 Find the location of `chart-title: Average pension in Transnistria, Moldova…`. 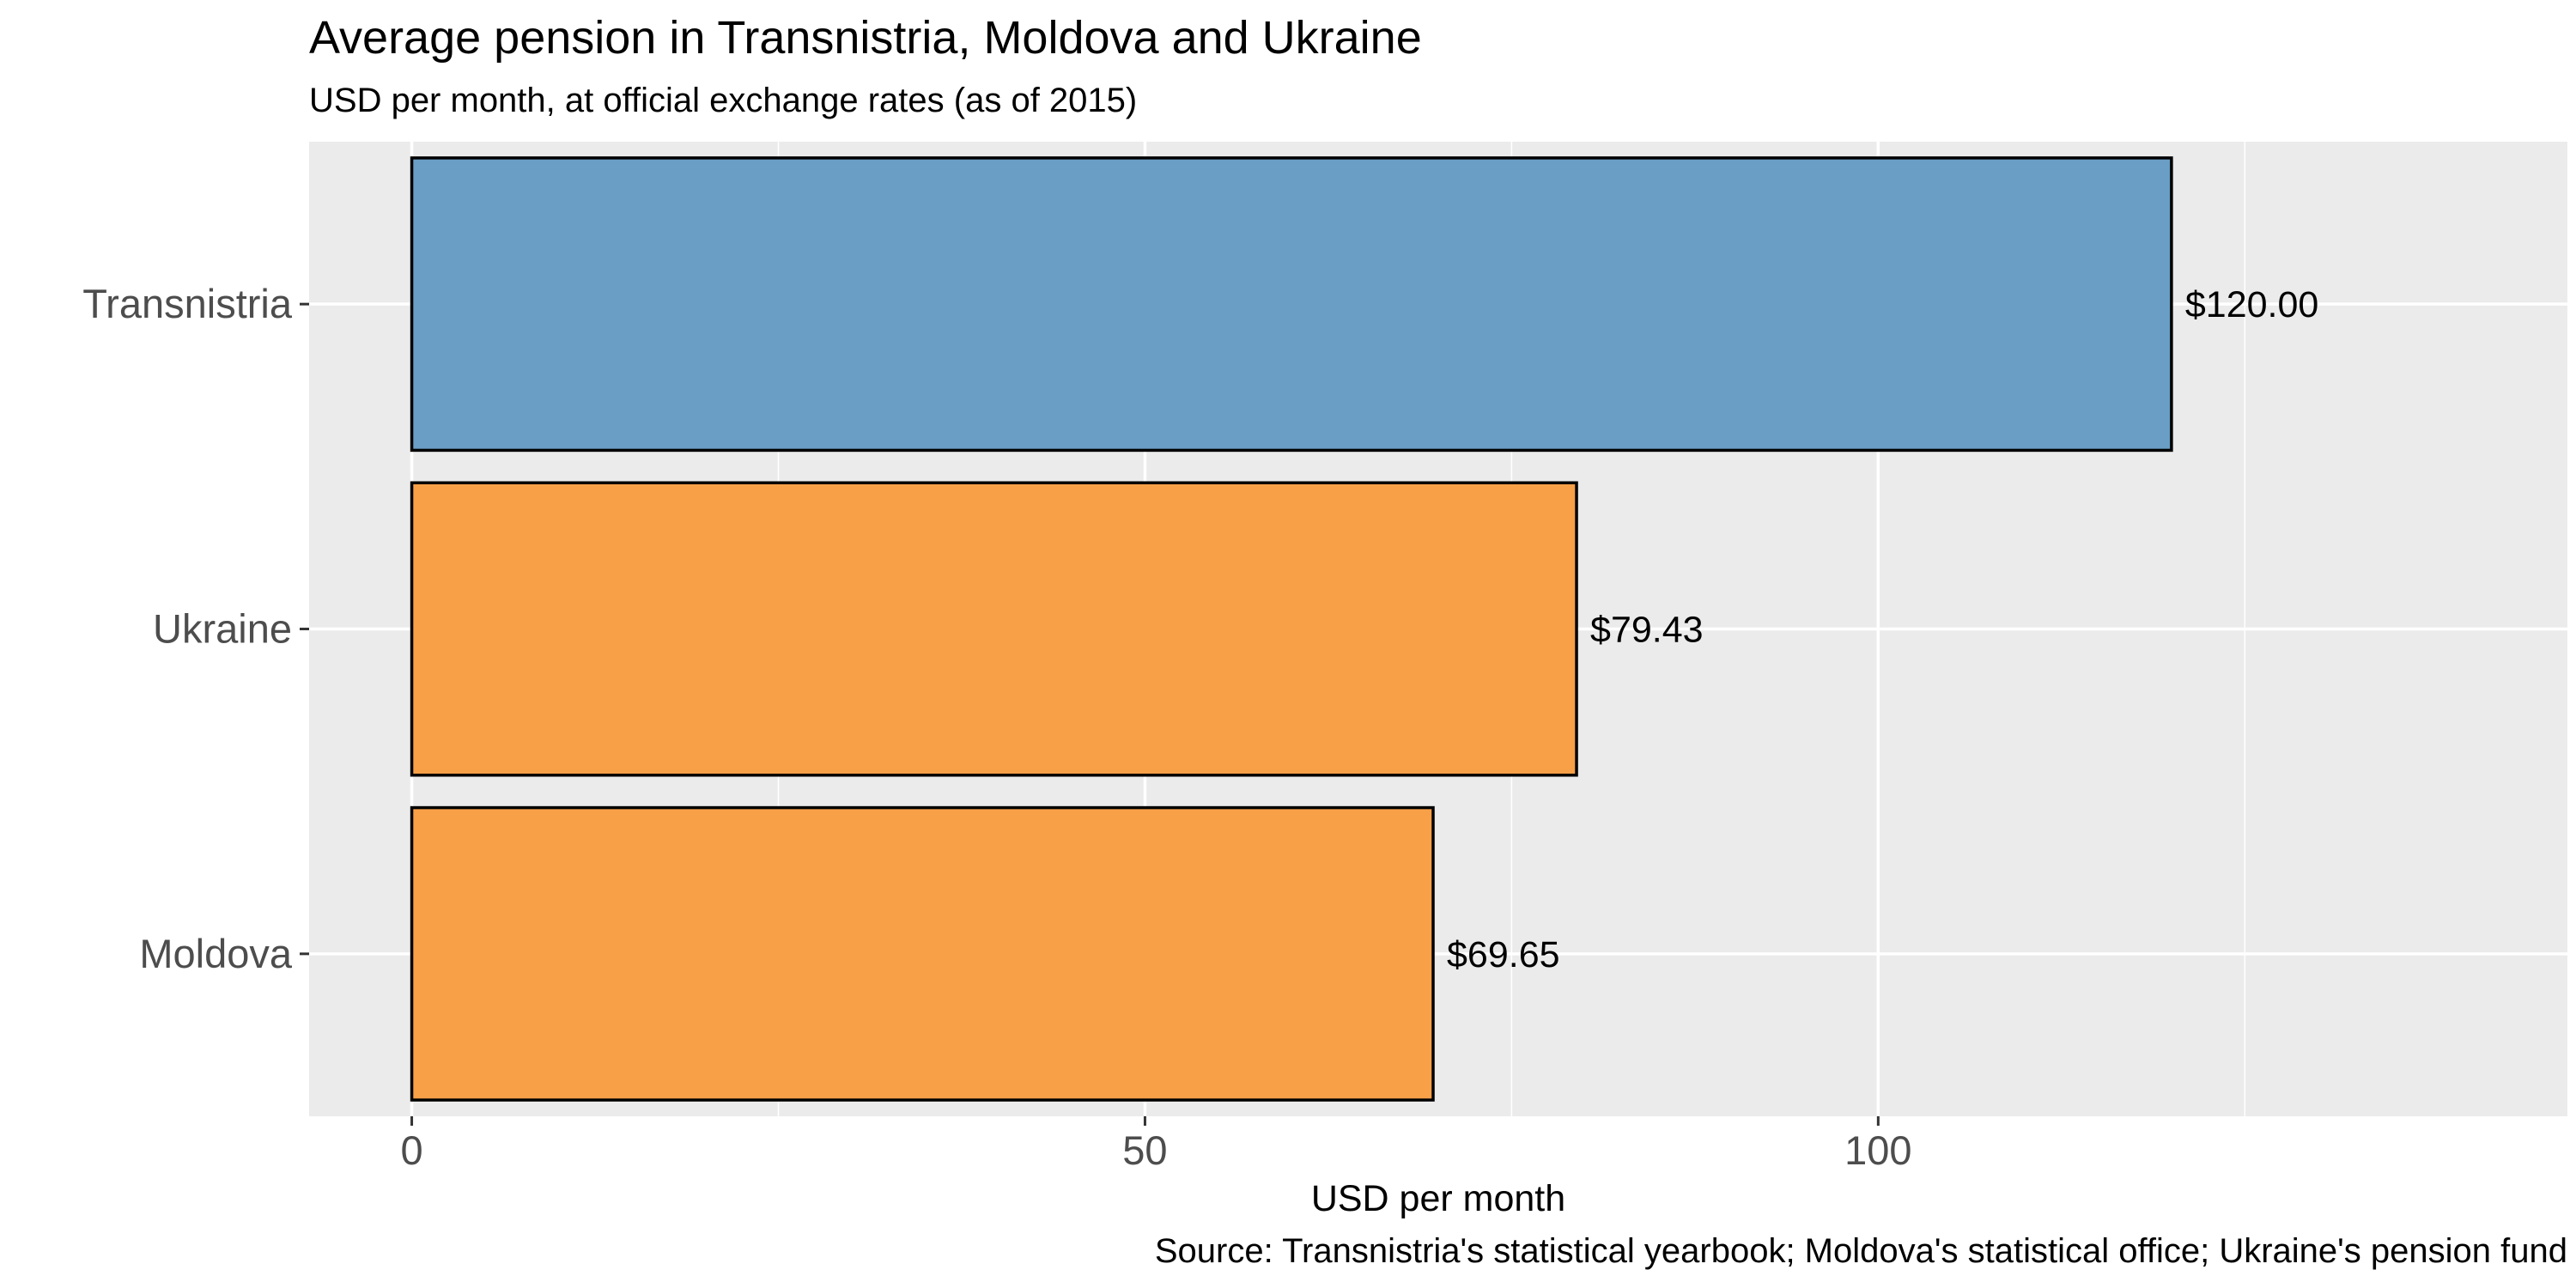

chart-title: Average pension in Transnistria, Moldova… is located at coordinates (865, 38).